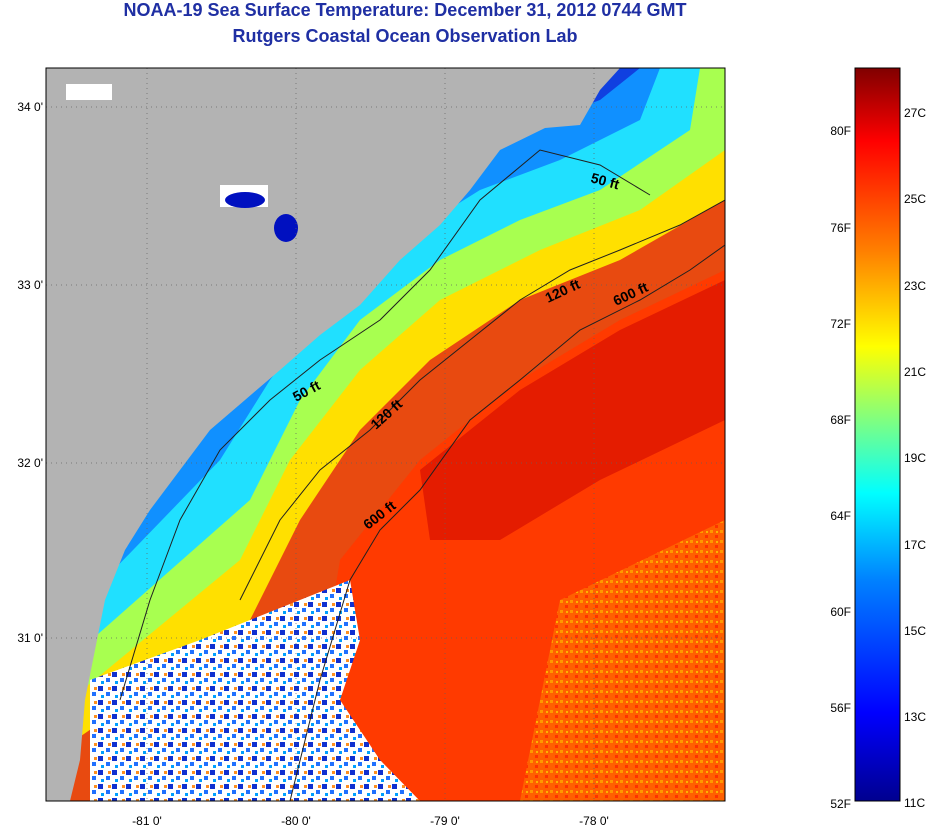  I want to click on colorbar-c-label: 11C, so click(914, 803).